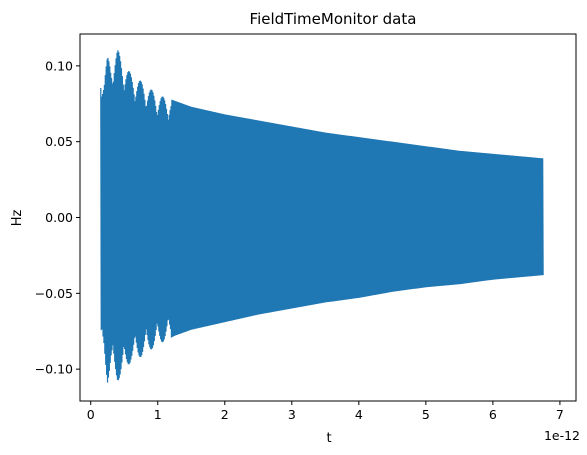 The image size is (587, 455). I want to click on y-tick-label: −0.05, so click(54, 293).